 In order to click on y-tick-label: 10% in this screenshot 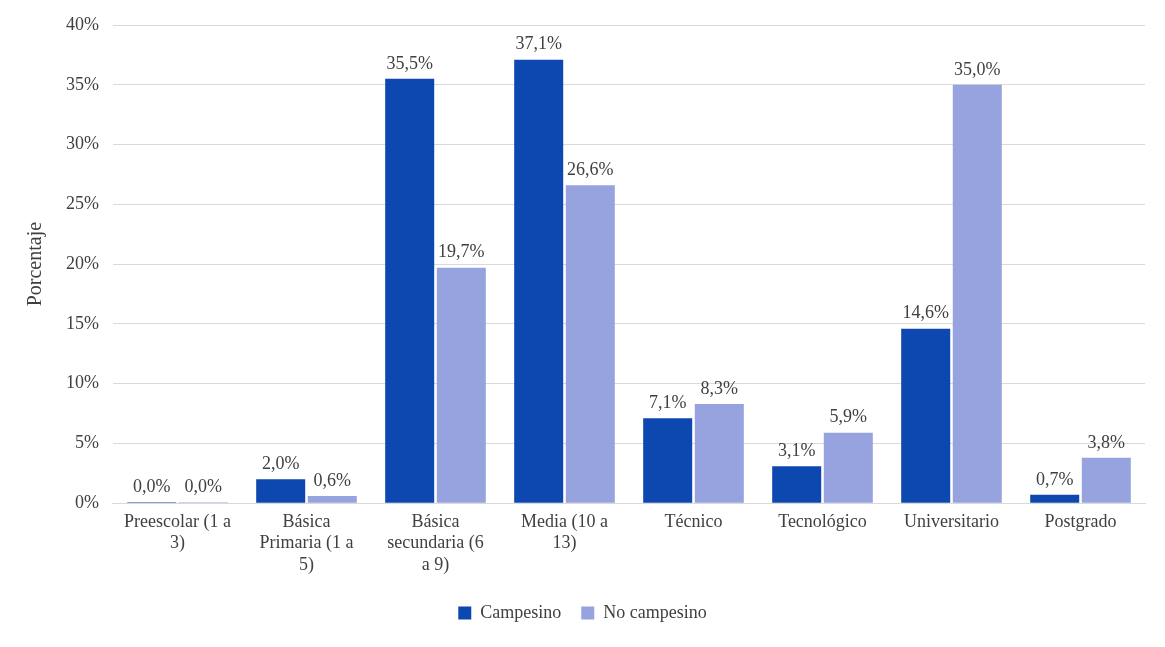, I will do `click(82, 382)`.